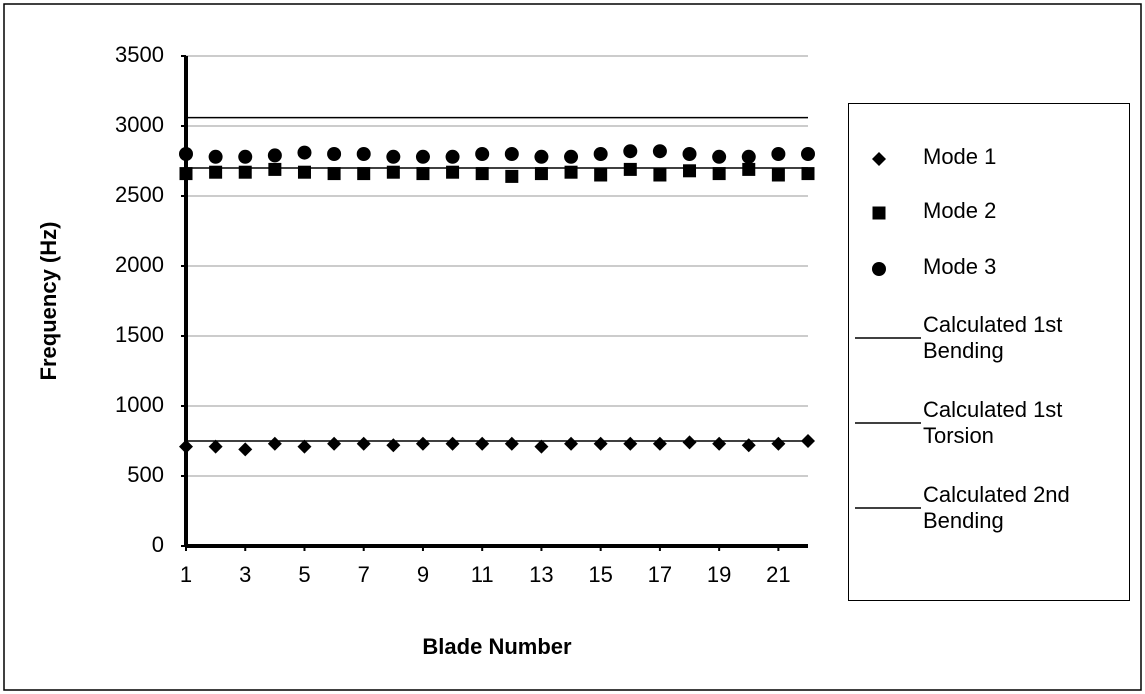 Image resolution: width=1145 pixels, height=694 pixels. I want to click on legend-item: Mode 1, so click(989, 159).